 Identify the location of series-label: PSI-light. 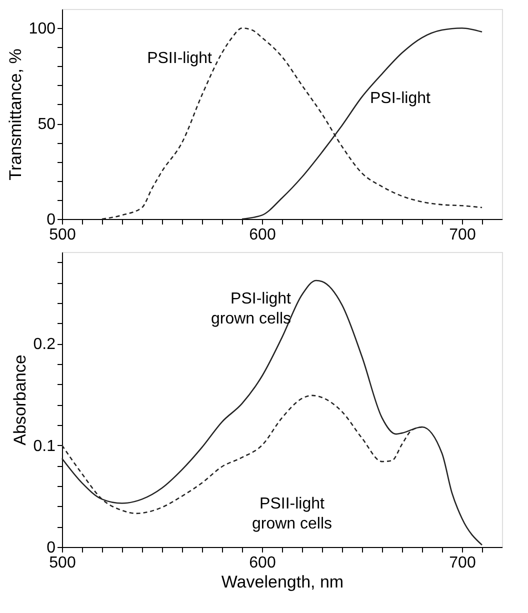
(401, 99).